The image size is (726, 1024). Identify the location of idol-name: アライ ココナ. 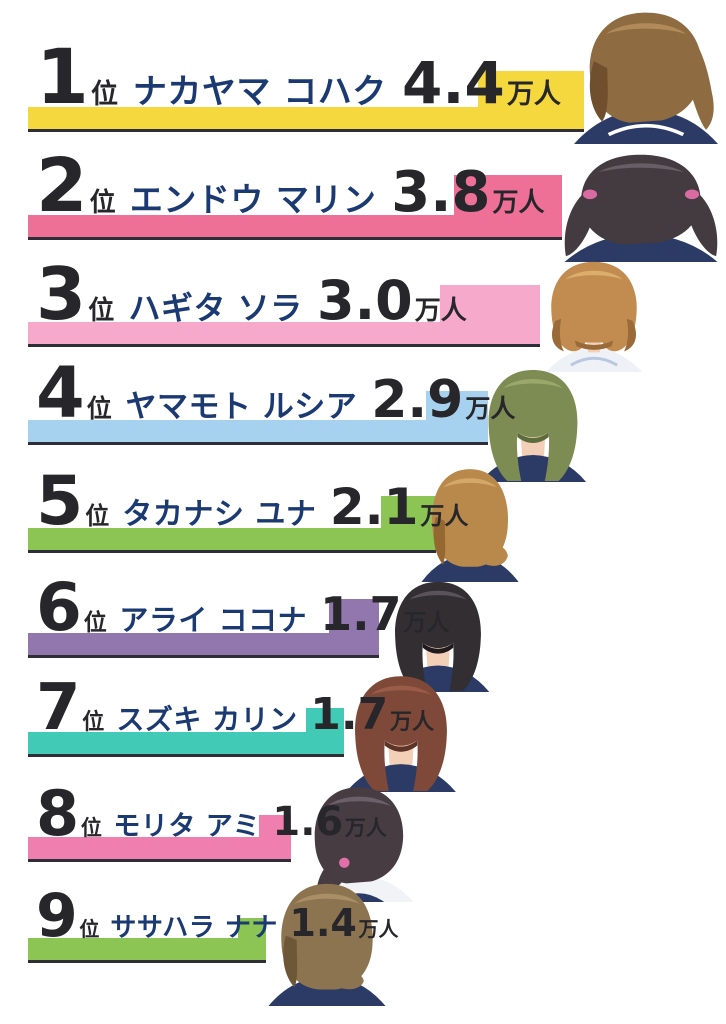
(213, 620).